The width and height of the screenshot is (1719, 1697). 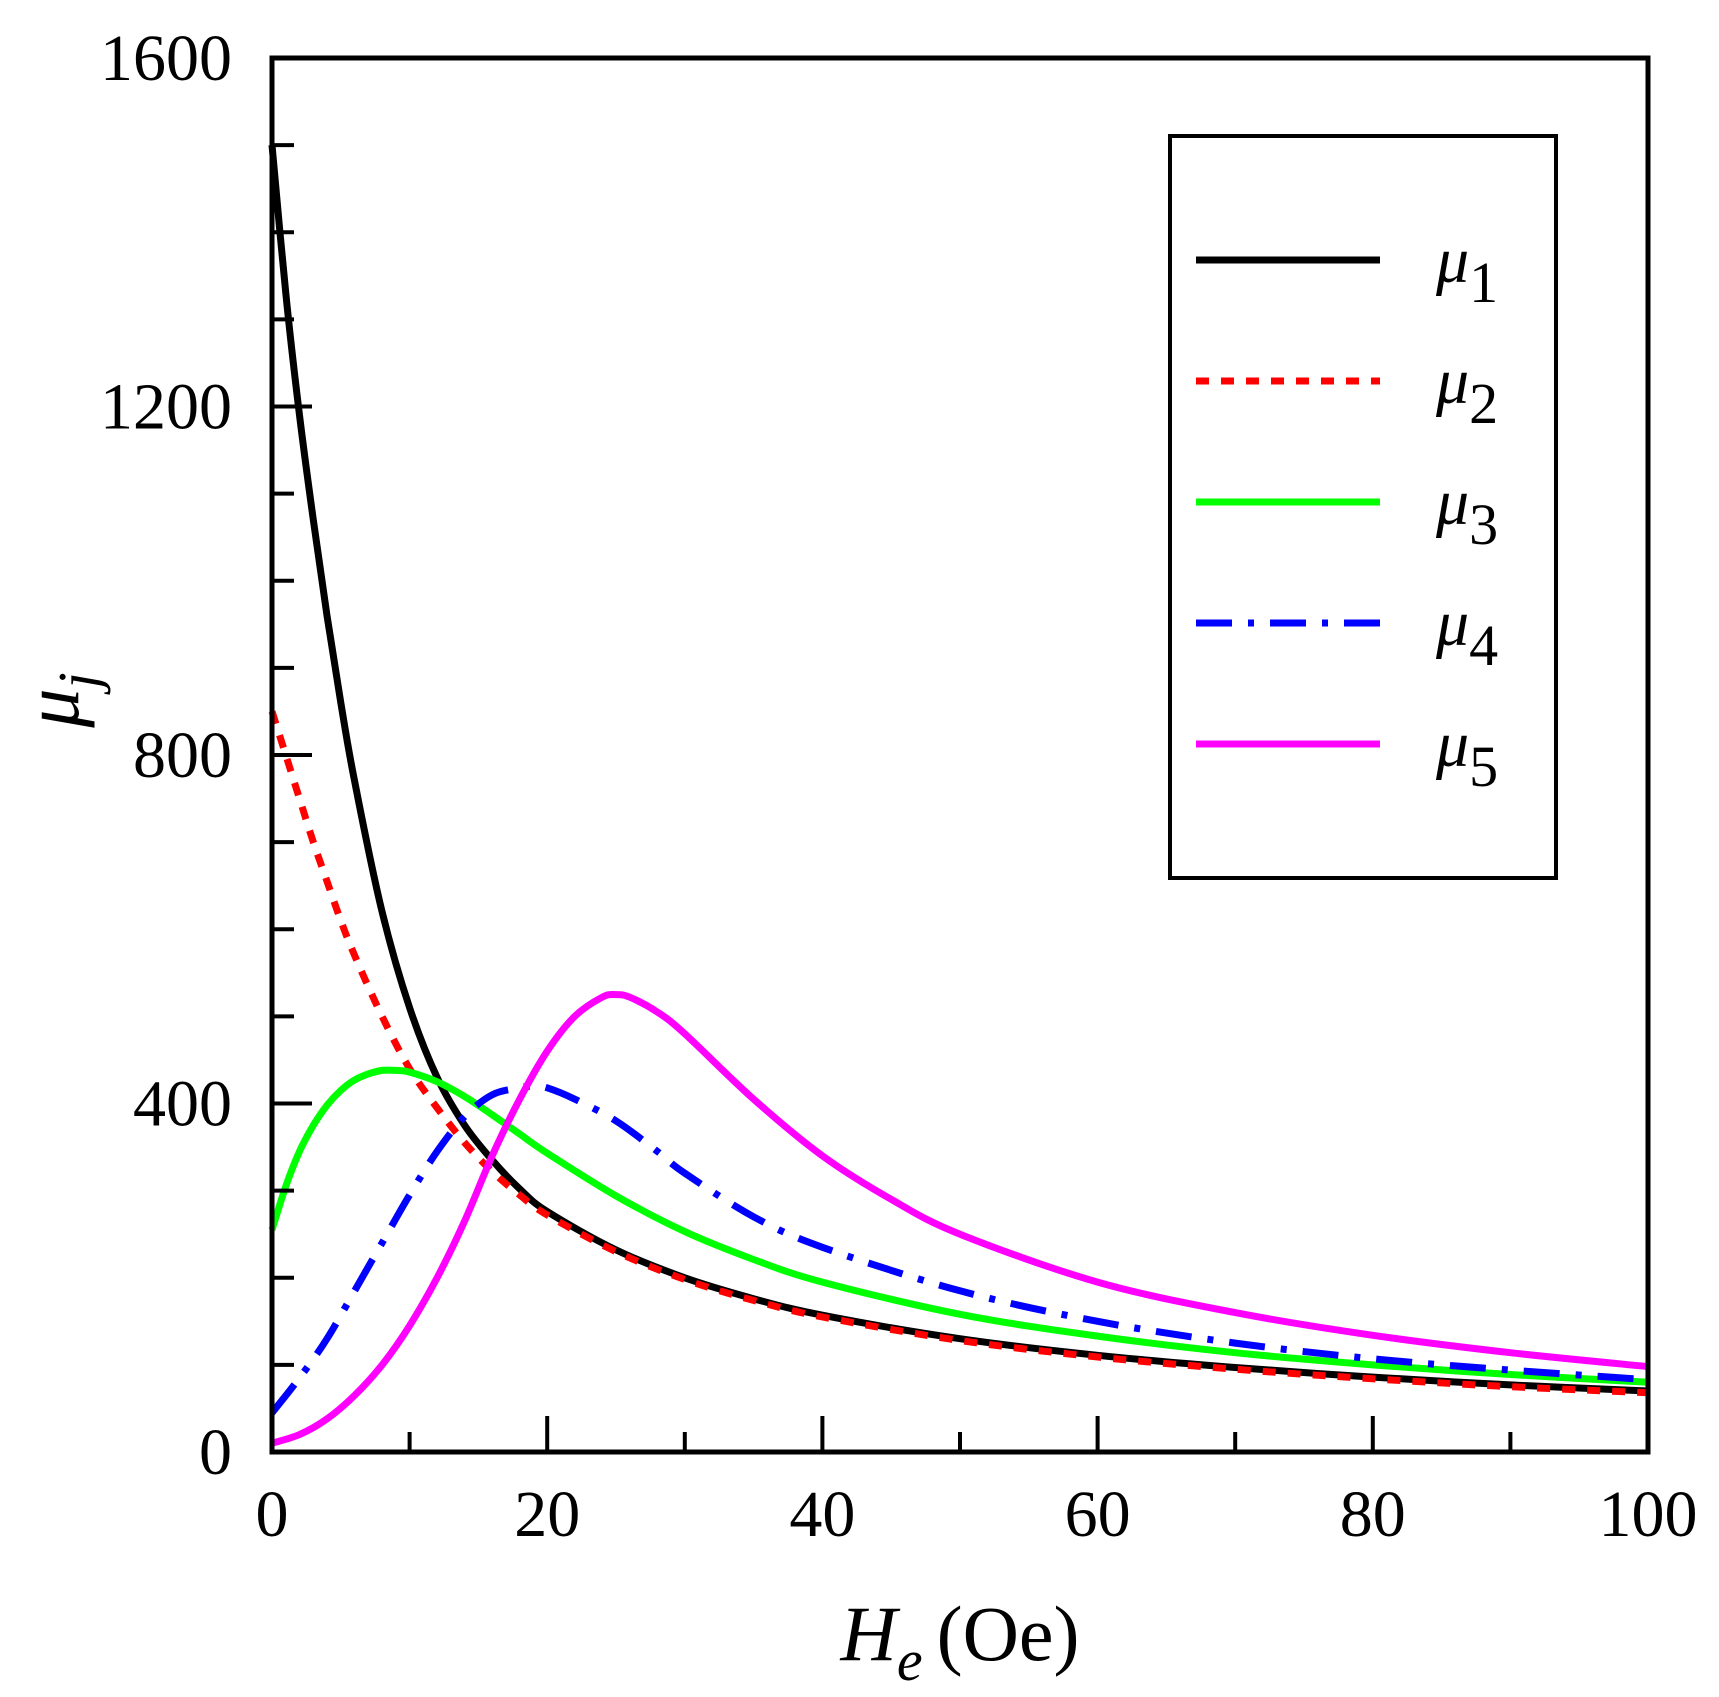 What do you see at coordinates (1466, 632) in the screenshot?
I see `legend-label: μ4` at bounding box center [1466, 632].